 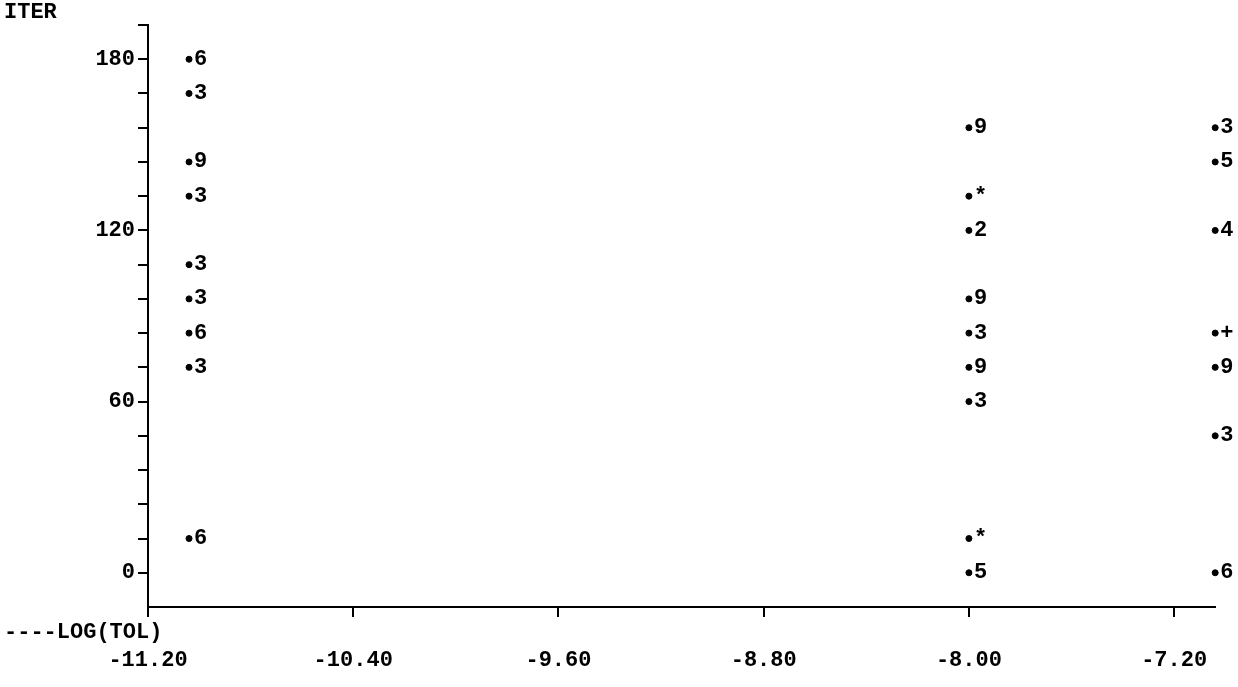 I want to click on y-axis-title: ITER, so click(x=31, y=12).